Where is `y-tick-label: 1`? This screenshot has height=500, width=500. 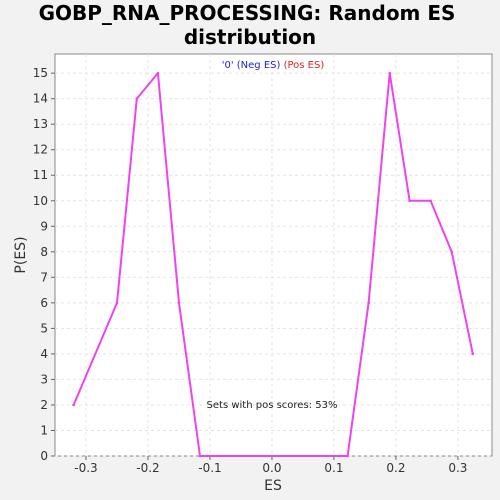
y-tick-label: 1 is located at coordinates (44, 430).